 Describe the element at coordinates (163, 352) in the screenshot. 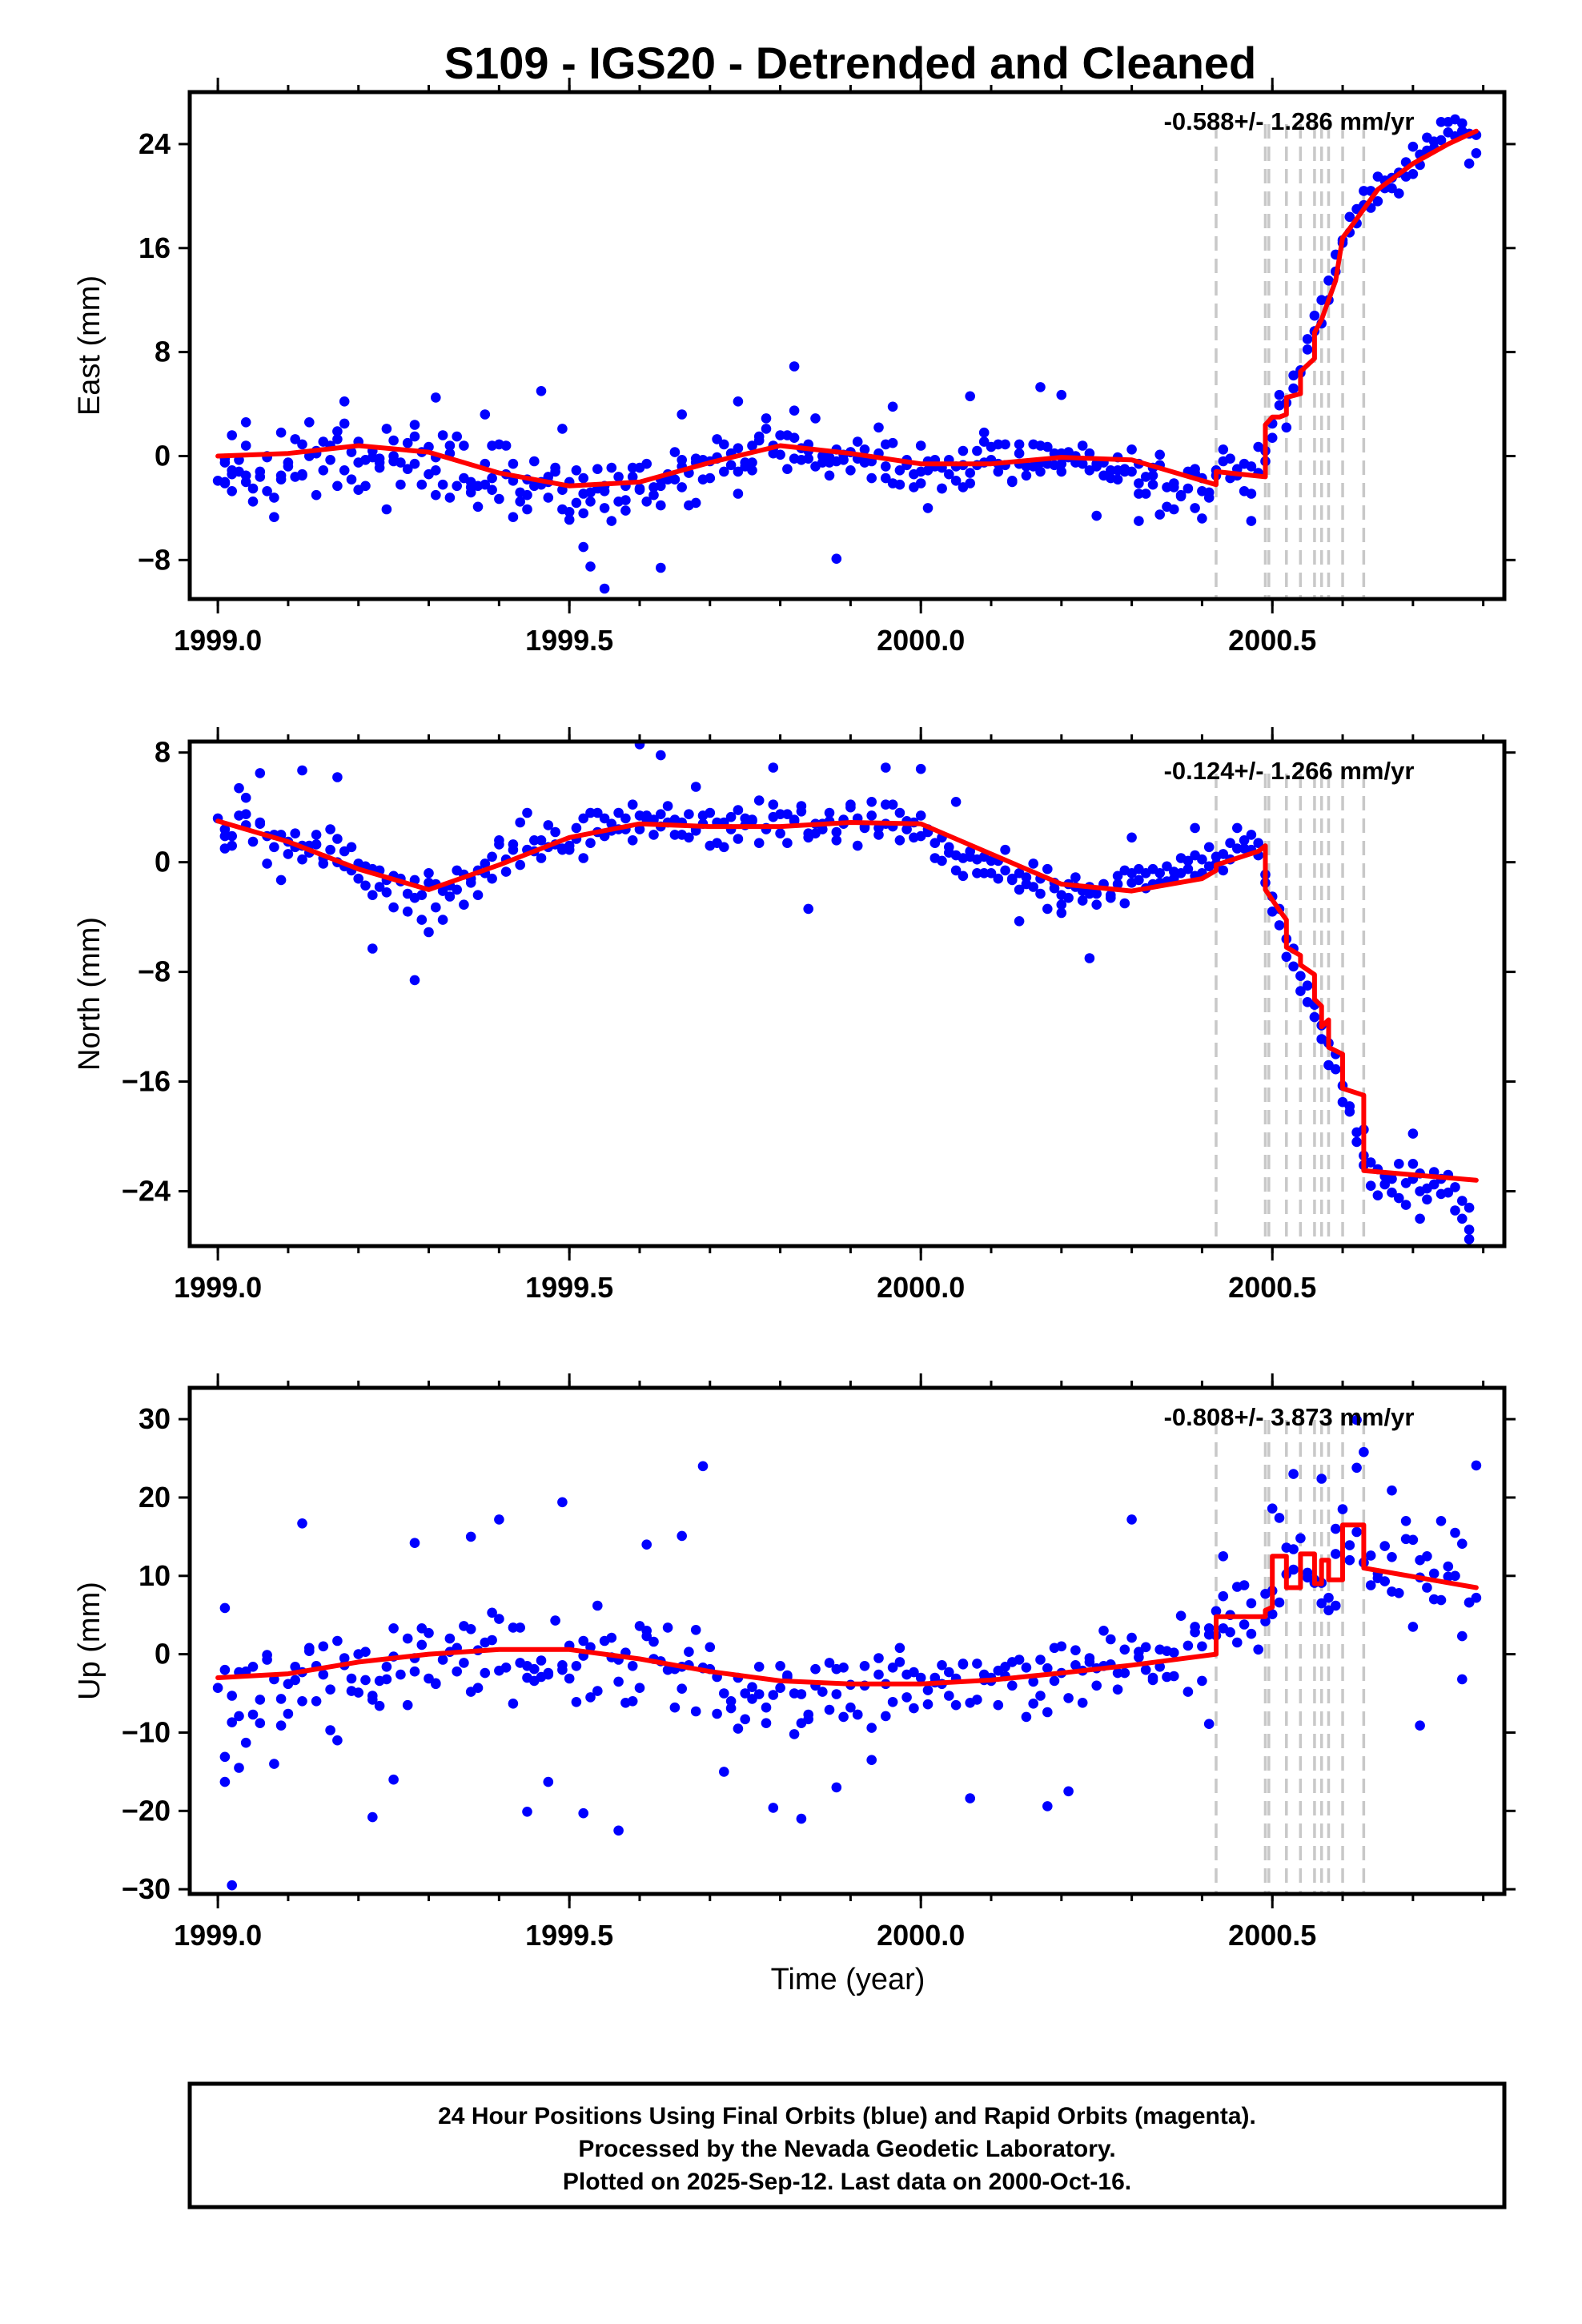

I see `east-y-tick-label-2: 8` at that location.